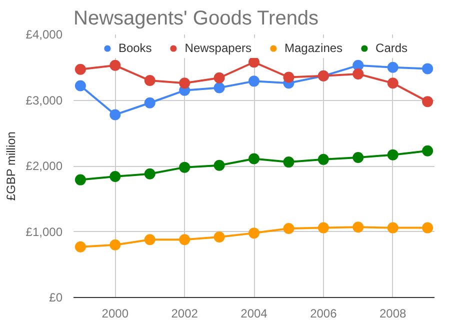  What do you see at coordinates (392, 48) in the screenshot?
I see `legend-label: Cards` at bounding box center [392, 48].